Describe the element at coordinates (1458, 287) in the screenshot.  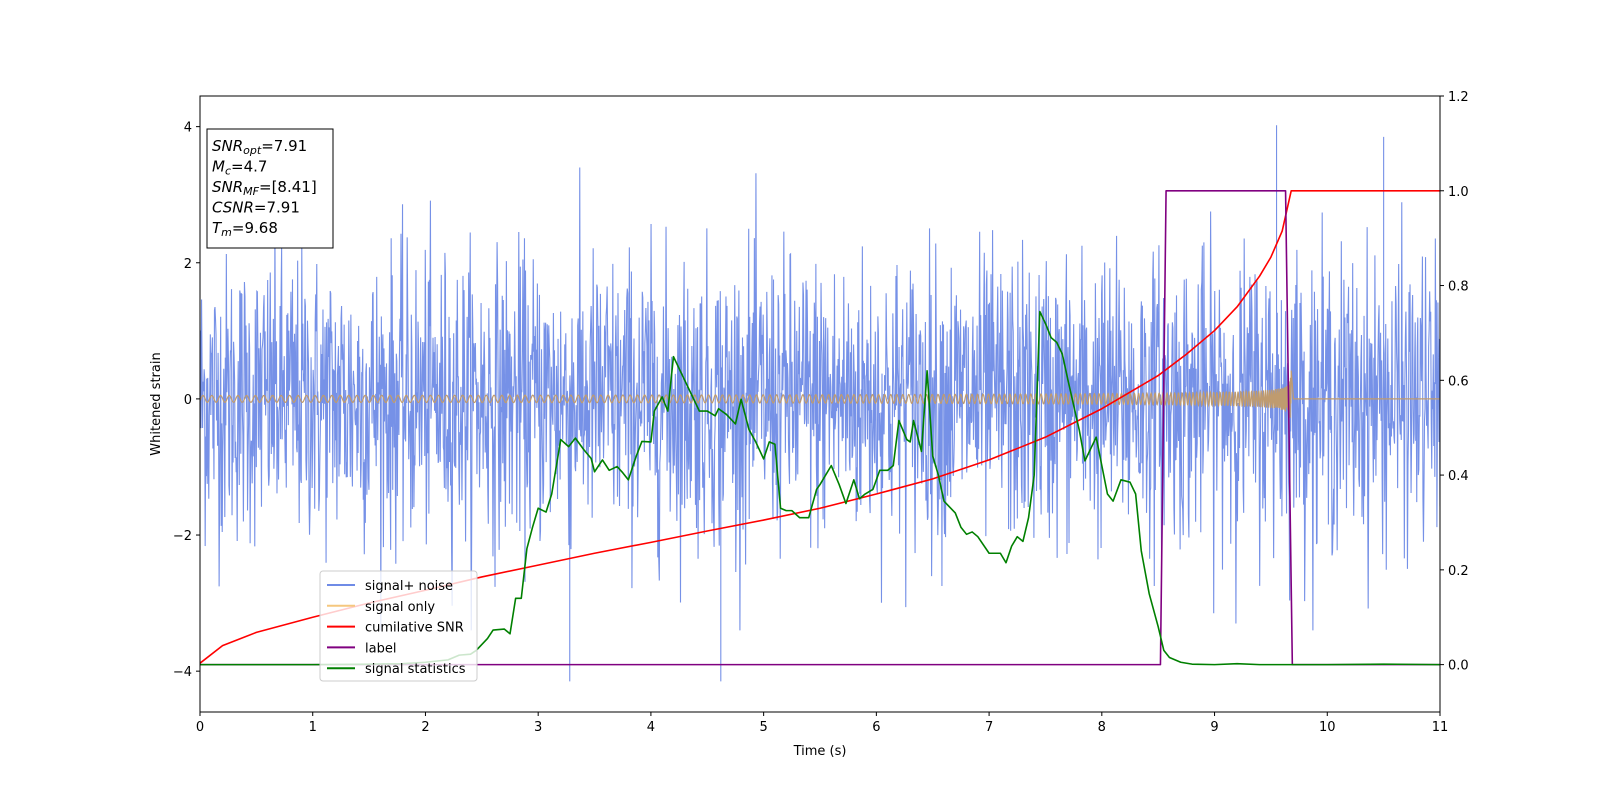
I see `y-right-tick-label: 0.8` at that location.